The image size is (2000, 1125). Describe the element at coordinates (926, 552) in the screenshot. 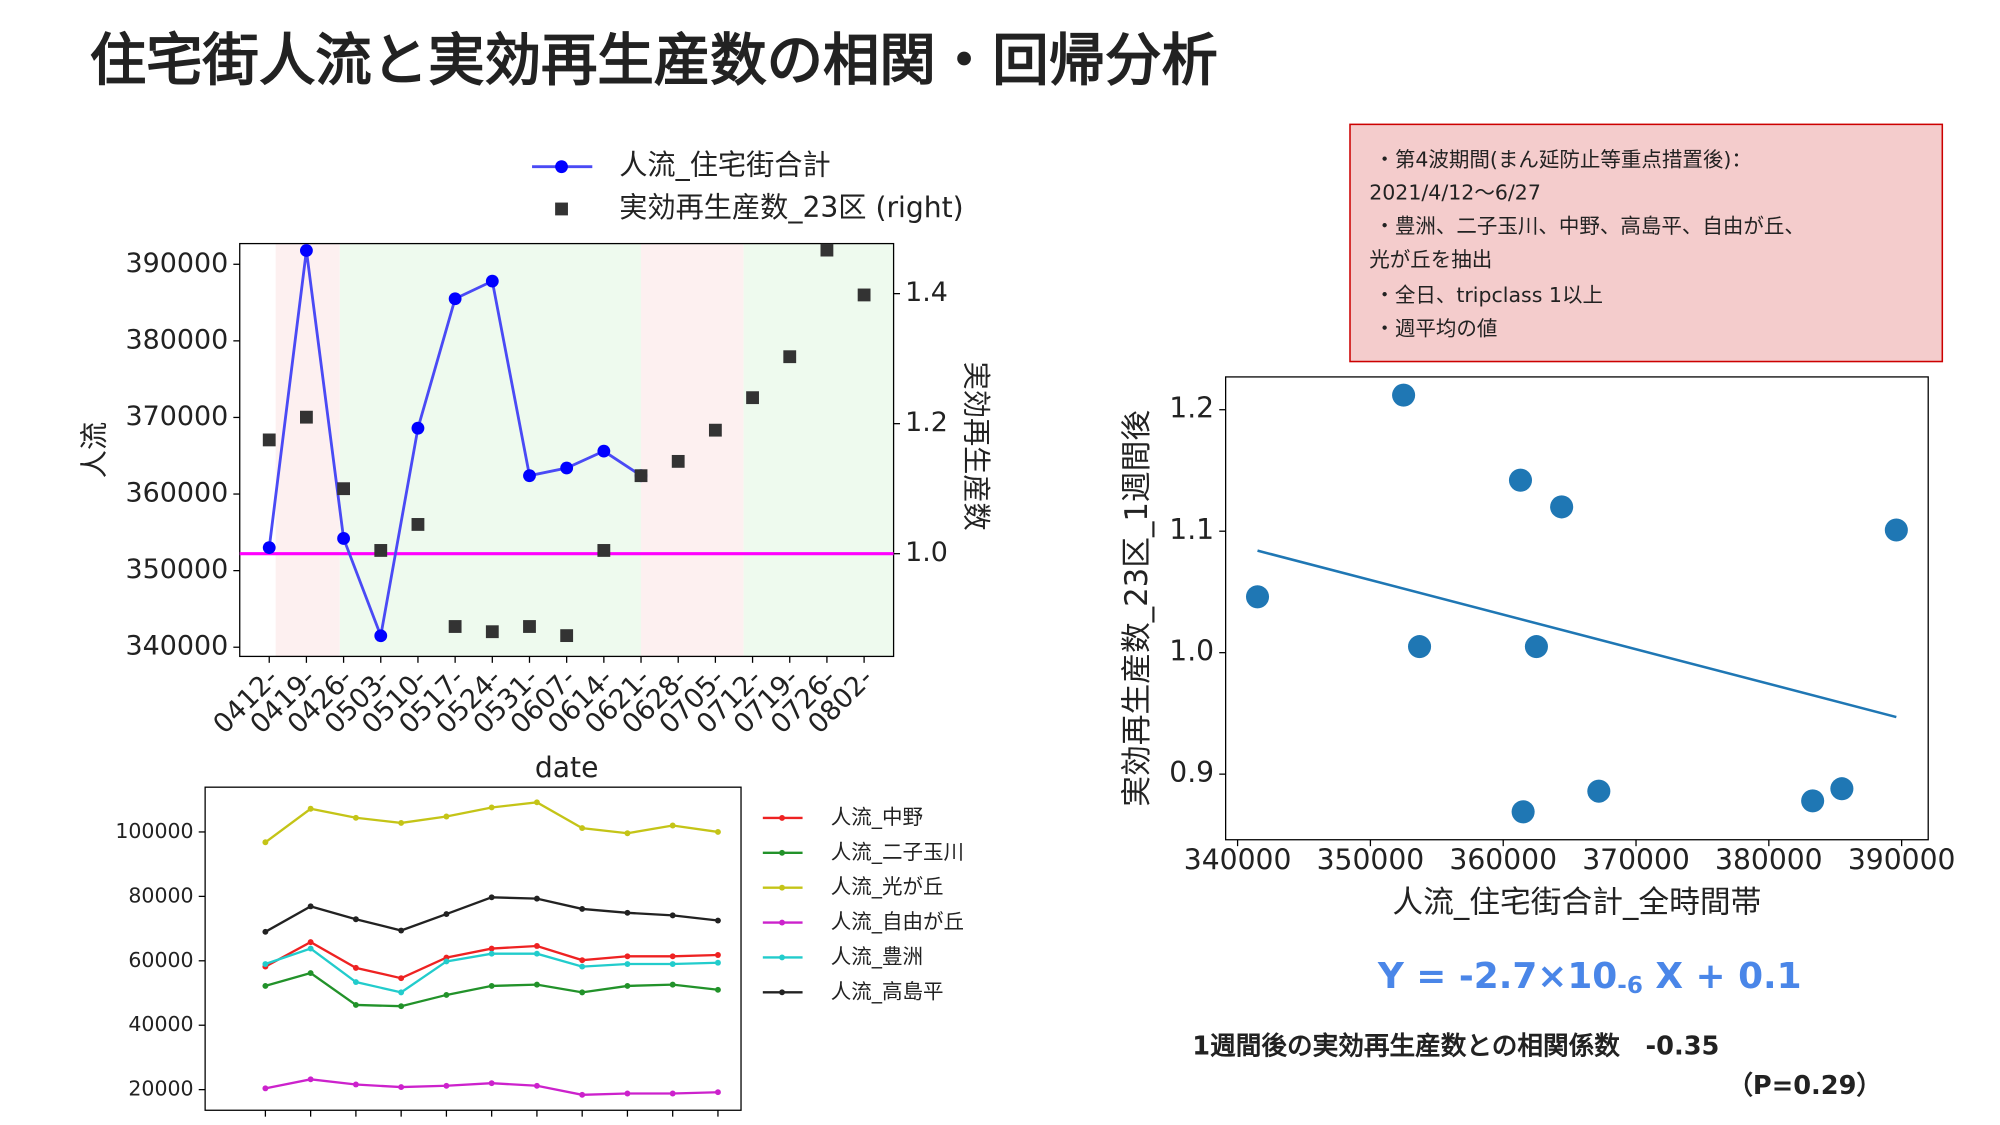

I see `y-tick-label: 1.0` at that location.